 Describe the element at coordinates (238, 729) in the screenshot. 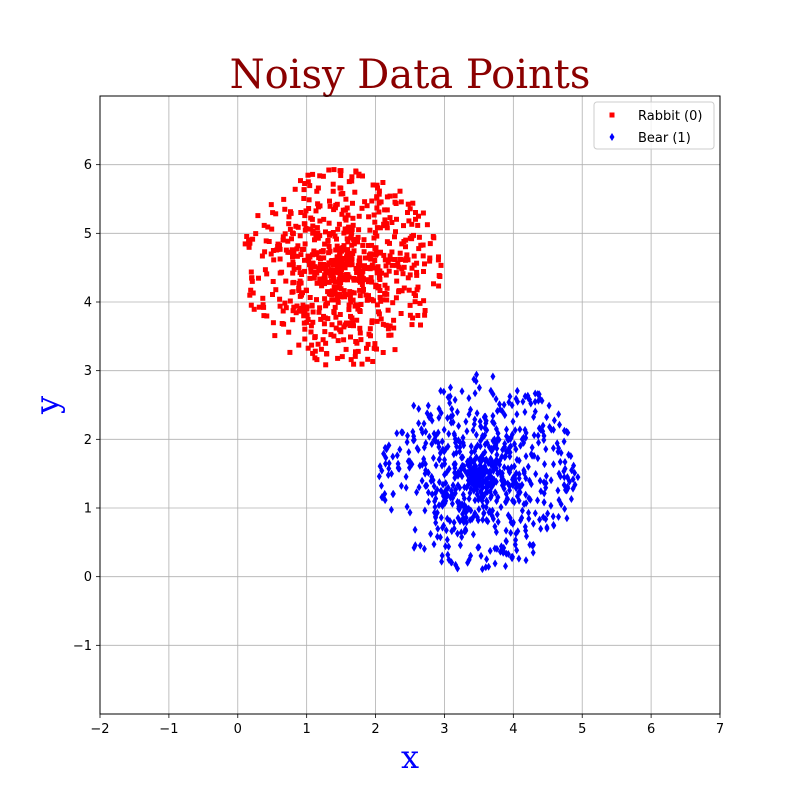

I see `x-tick-label: 0` at that location.